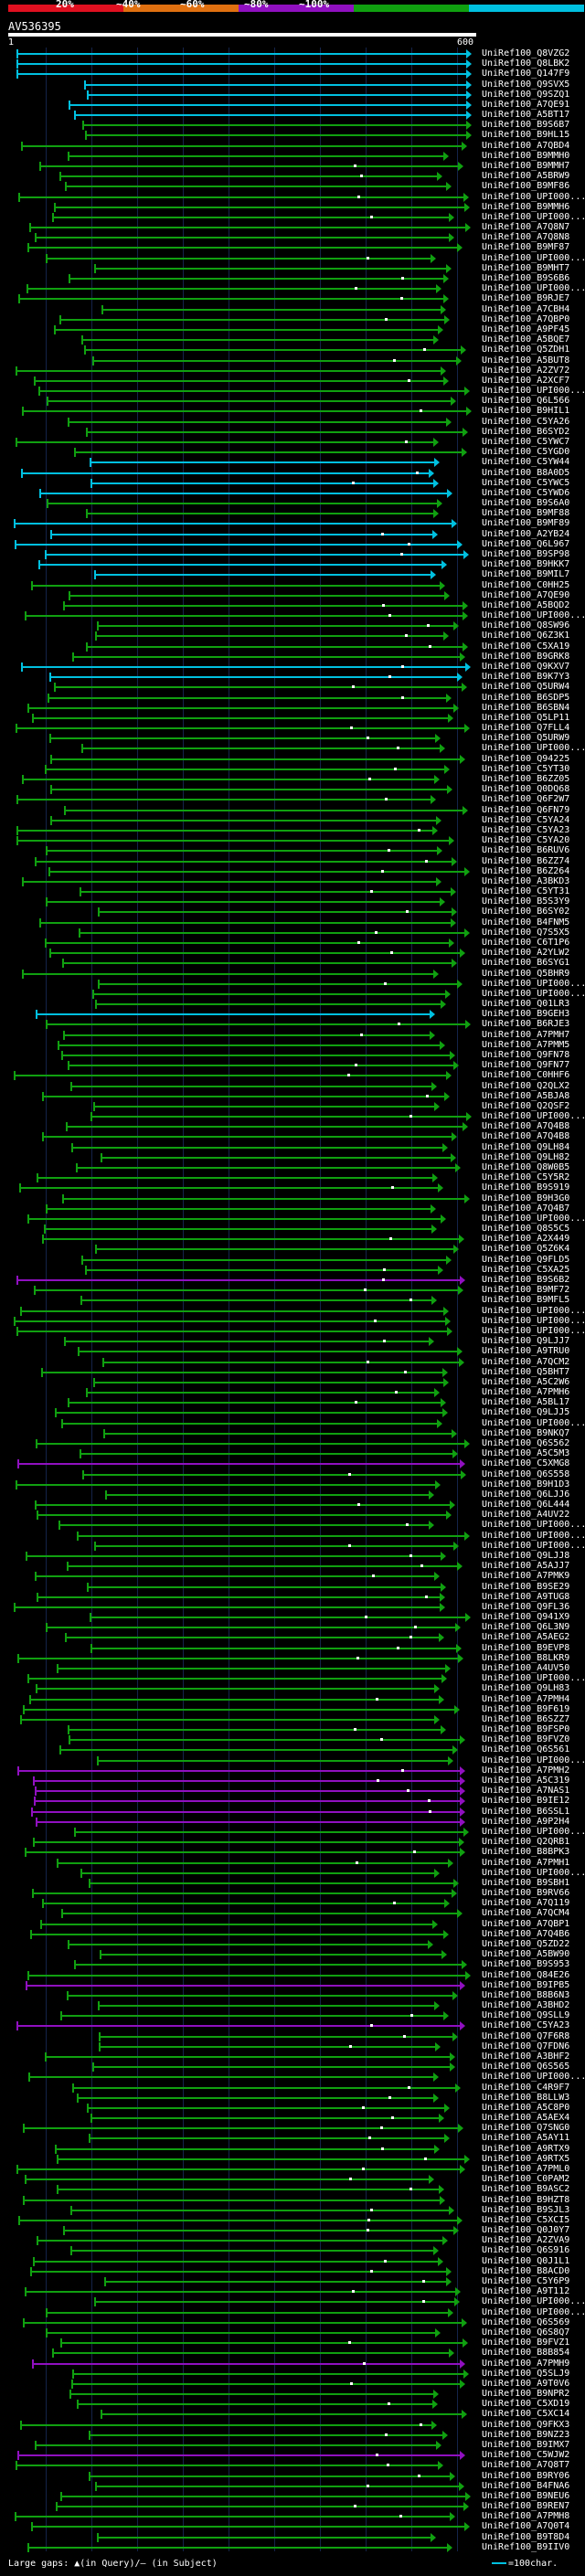 The width and height of the screenshot is (585, 2576). Describe the element at coordinates (293, 247) in the screenshot. I see `hit-row: UniRef100_B9MF87` at that location.